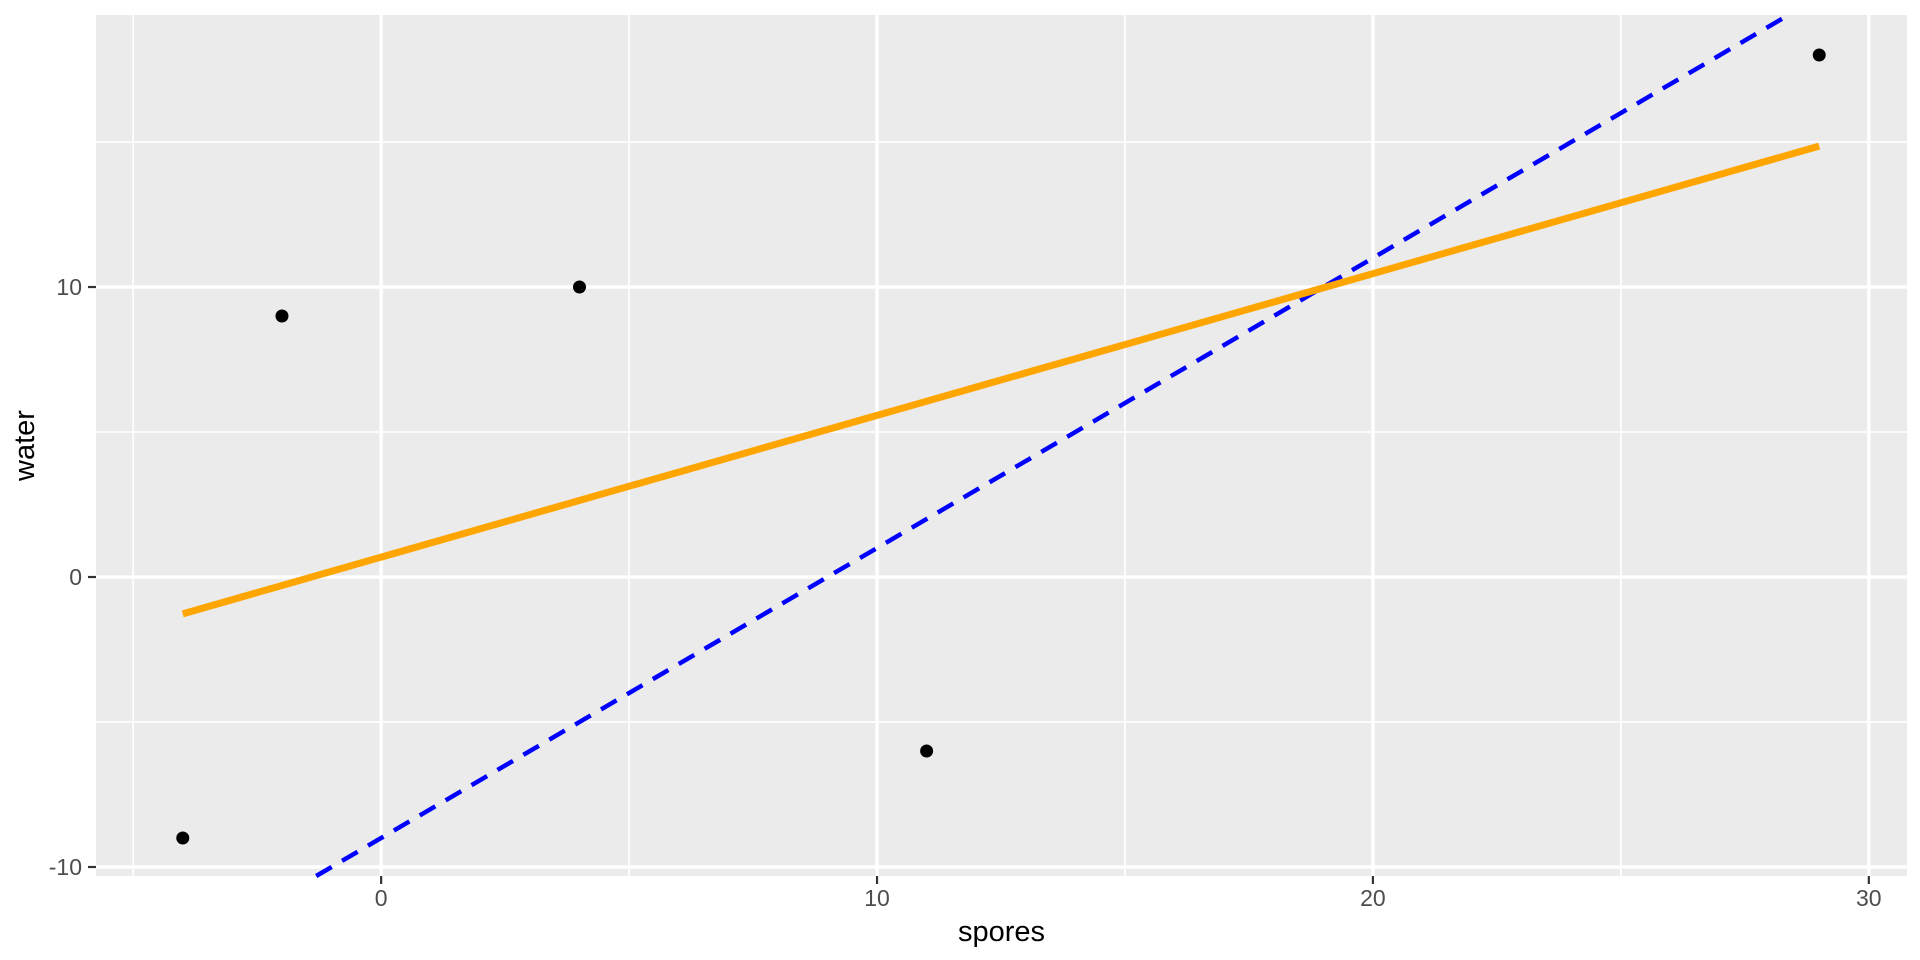 The height and width of the screenshot is (960, 1920). I want to click on x-tick-label: 20, so click(1373, 898).